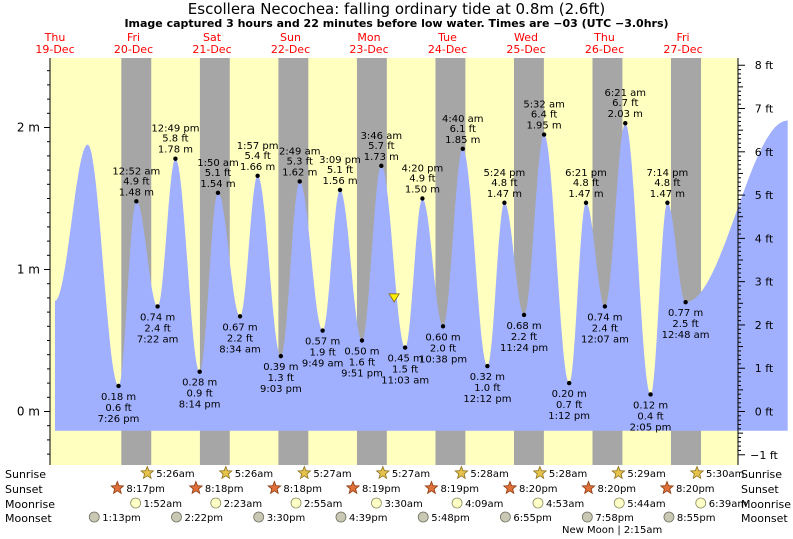 The width and height of the screenshot is (793, 539). What do you see at coordinates (524, 337) in the screenshot?
I see `low-tide-feet-label: 2.2 ft` at bounding box center [524, 337].